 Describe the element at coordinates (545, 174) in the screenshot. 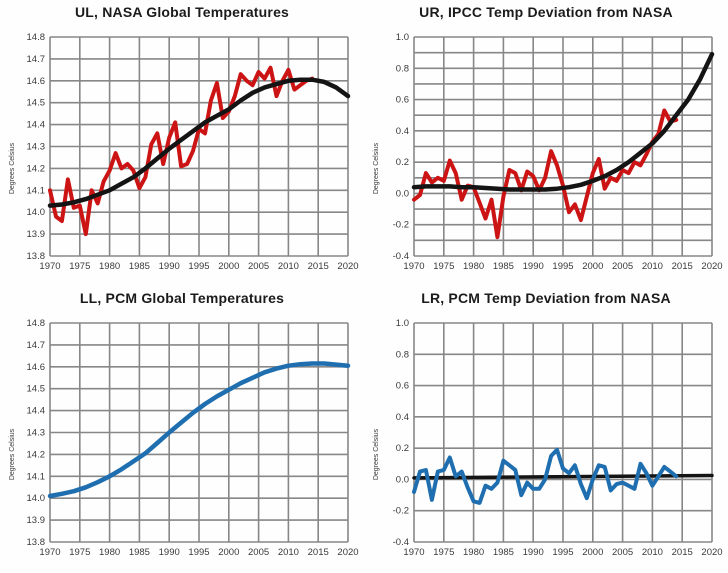

I see `series-line-ipcc-deviation-annual` at that location.